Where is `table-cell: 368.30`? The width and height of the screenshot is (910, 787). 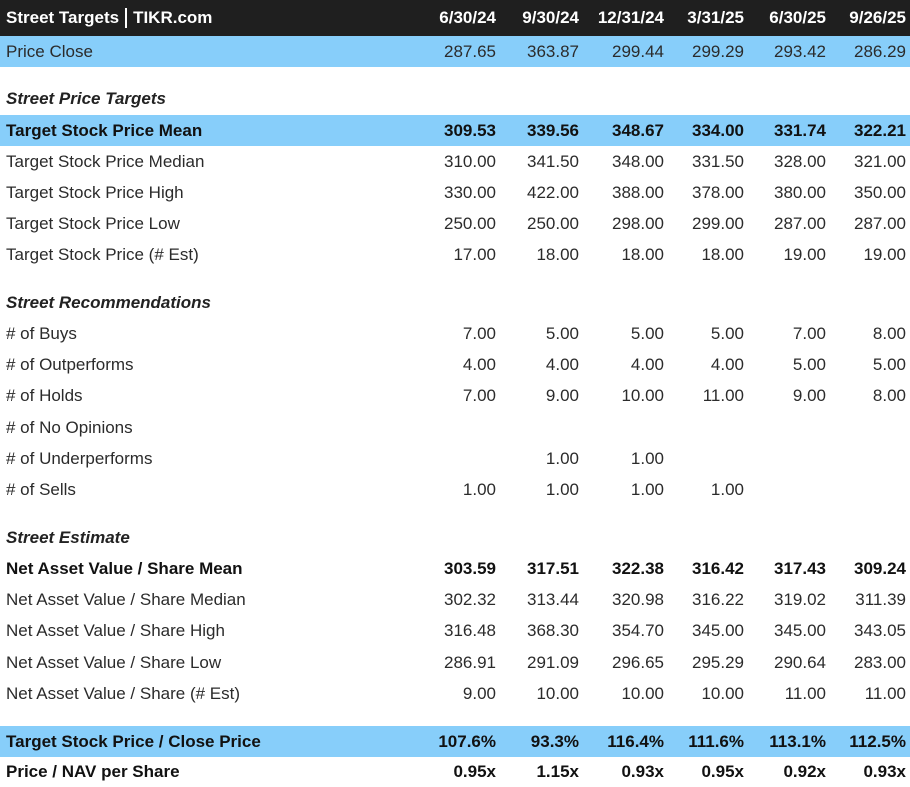 table-cell: 368.30 is located at coordinates (553, 630).